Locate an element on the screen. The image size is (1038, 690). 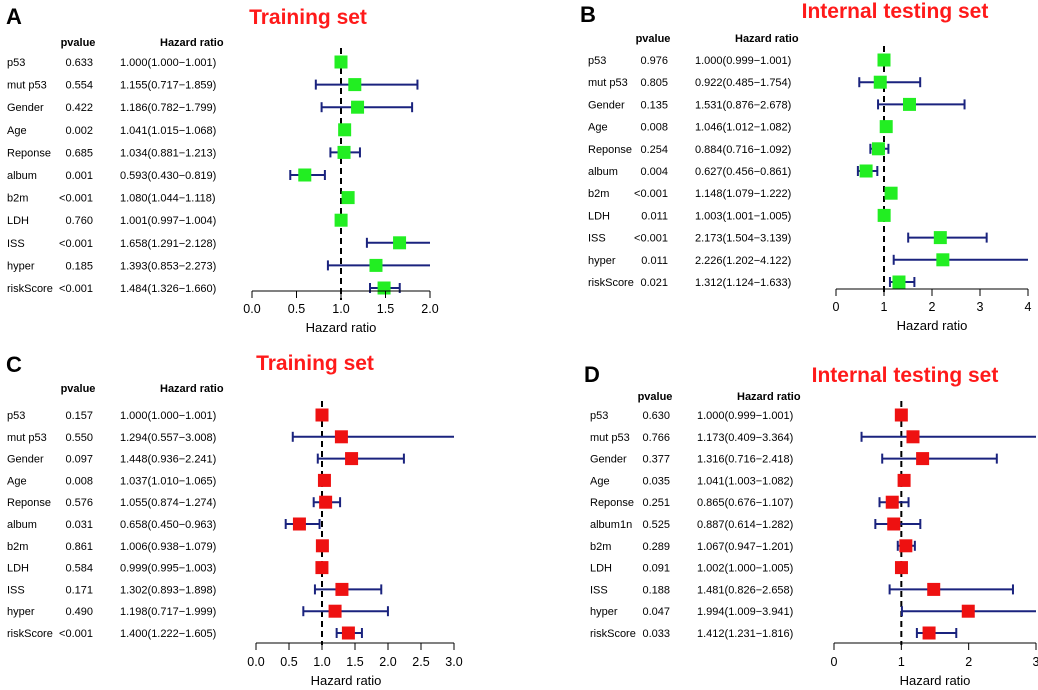
row-variable-name: ISS is located at coordinates (599, 590).